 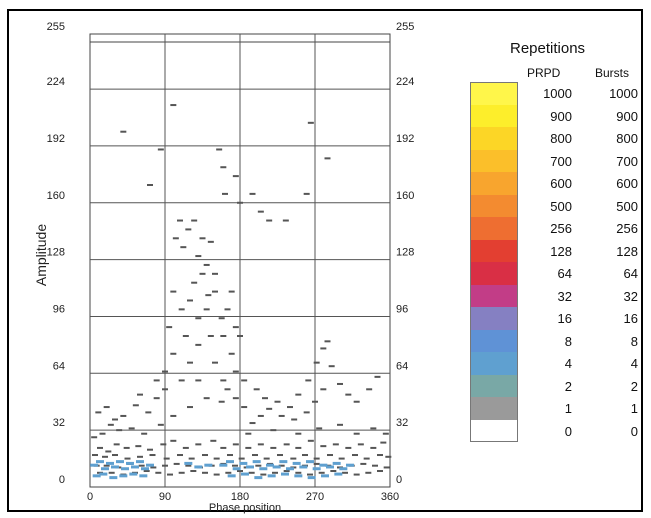 I want to click on legend-value-prpd: 700, so click(x=561, y=161).